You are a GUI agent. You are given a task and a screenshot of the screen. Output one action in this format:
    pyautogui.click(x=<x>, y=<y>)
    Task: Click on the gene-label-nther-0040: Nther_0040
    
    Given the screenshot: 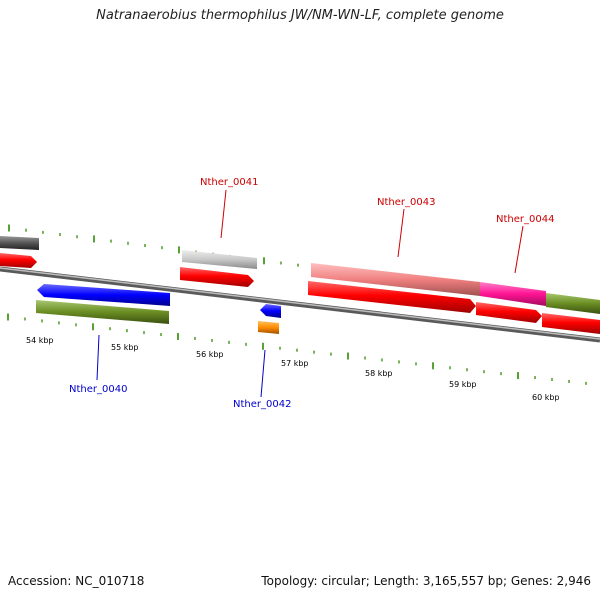 What is the action you would take?
    pyautogui.click(x=98, y=389)
    